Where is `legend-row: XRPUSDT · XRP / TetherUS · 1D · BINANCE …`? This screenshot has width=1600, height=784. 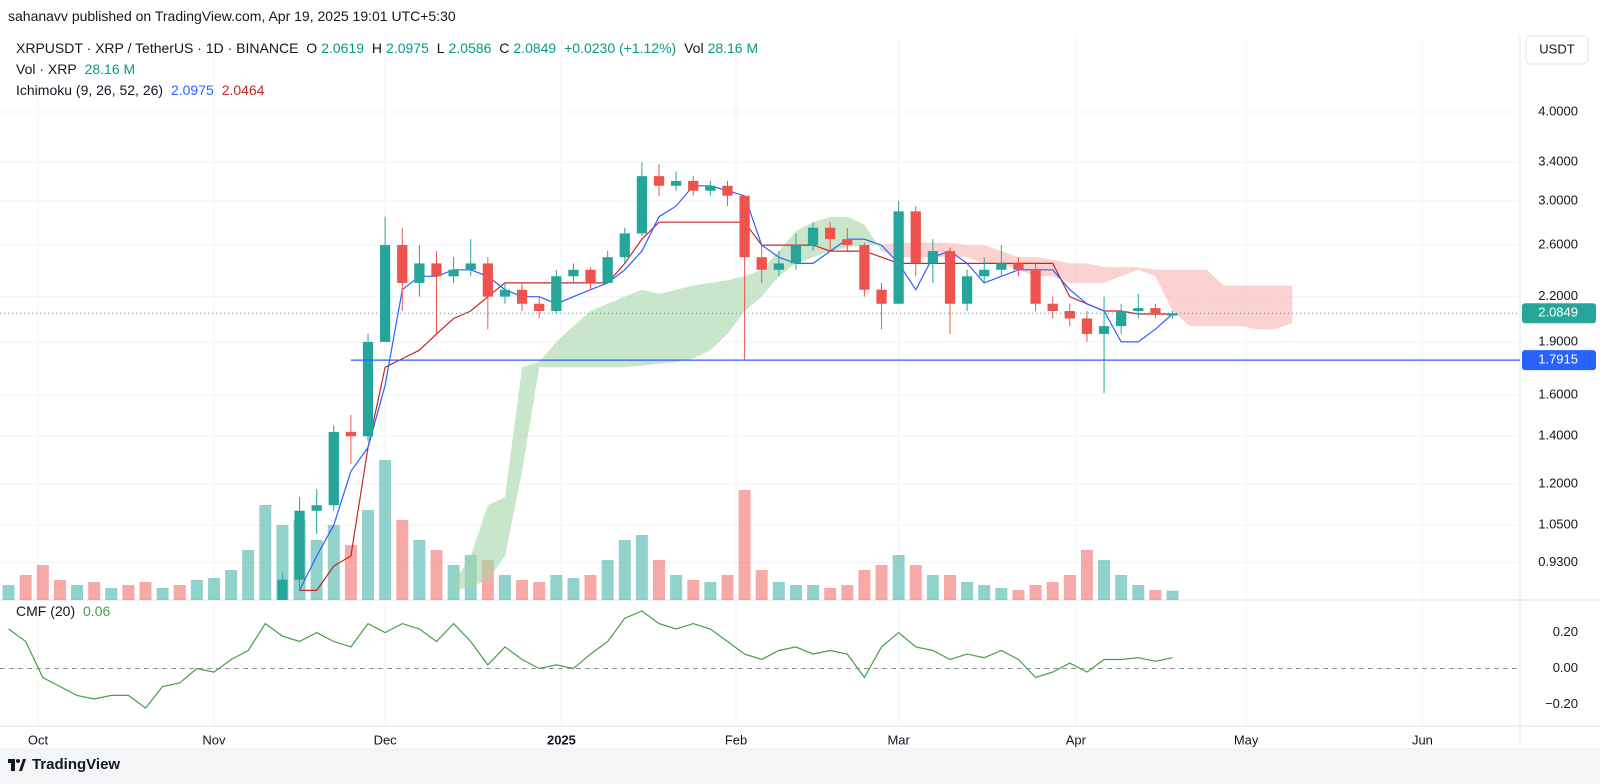
legend-row: XRPUSDT · XRP / TetherUS · 1D · BINANCE … is located at coordinates (389, 48).